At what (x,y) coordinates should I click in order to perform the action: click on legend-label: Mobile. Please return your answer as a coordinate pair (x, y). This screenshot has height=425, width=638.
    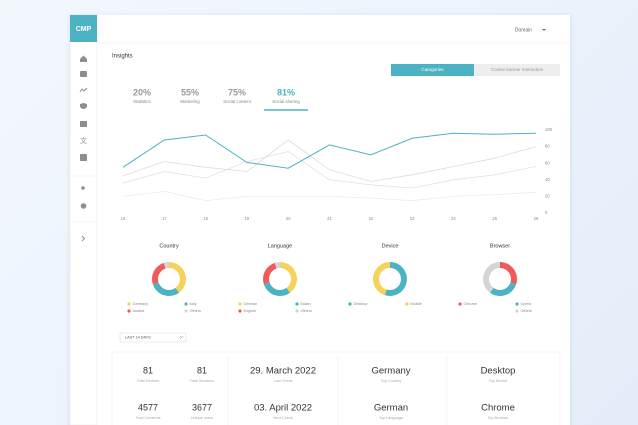
    Looking at the image, I should click on (416, 304).